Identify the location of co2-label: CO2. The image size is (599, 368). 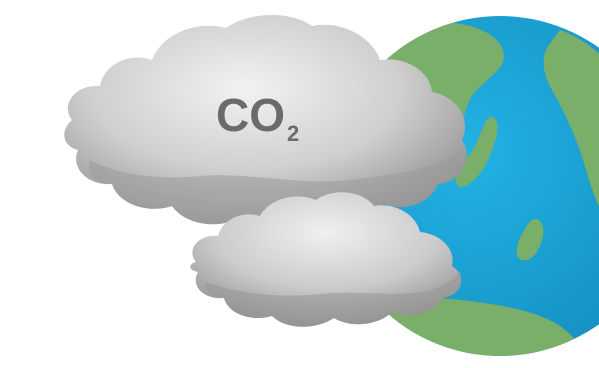
(257, 117).